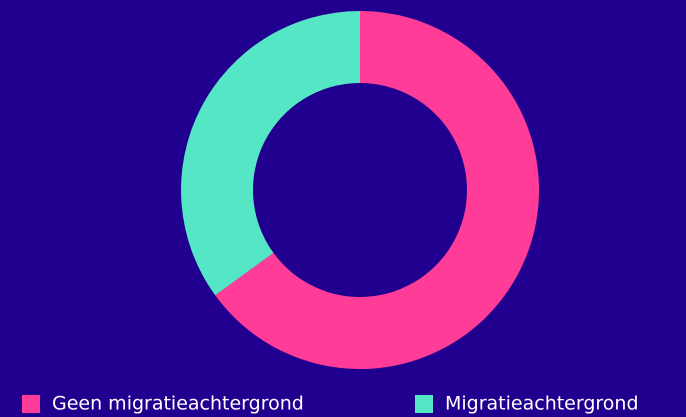  Describe the element at coordinates (542, 404) in the screenshot. I see `legend-label: Migratieachtergrond` at that location.